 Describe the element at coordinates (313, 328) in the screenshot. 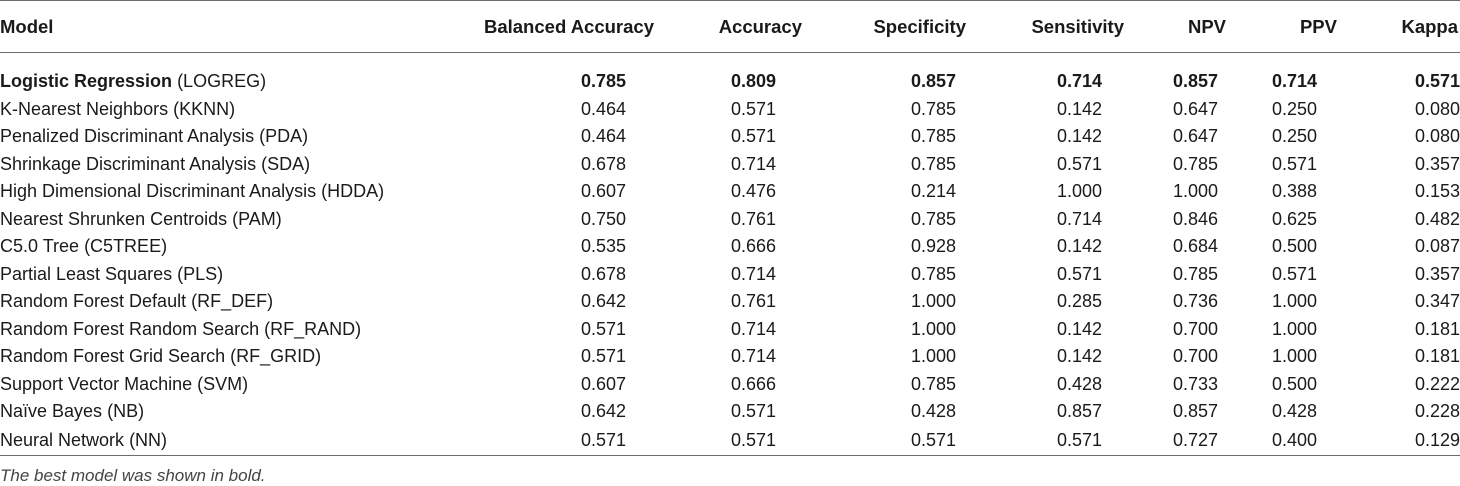

I see `model-abbreviation: (RF_RAND)` at that location.